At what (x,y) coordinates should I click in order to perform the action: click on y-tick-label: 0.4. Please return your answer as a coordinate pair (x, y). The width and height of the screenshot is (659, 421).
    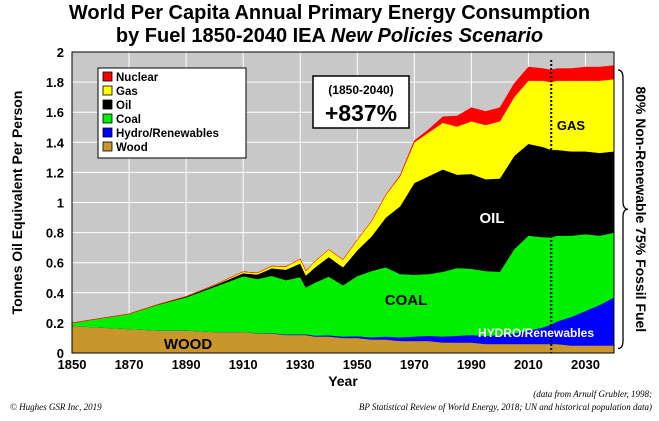
    Looking at the image, I should click on (55, 293).